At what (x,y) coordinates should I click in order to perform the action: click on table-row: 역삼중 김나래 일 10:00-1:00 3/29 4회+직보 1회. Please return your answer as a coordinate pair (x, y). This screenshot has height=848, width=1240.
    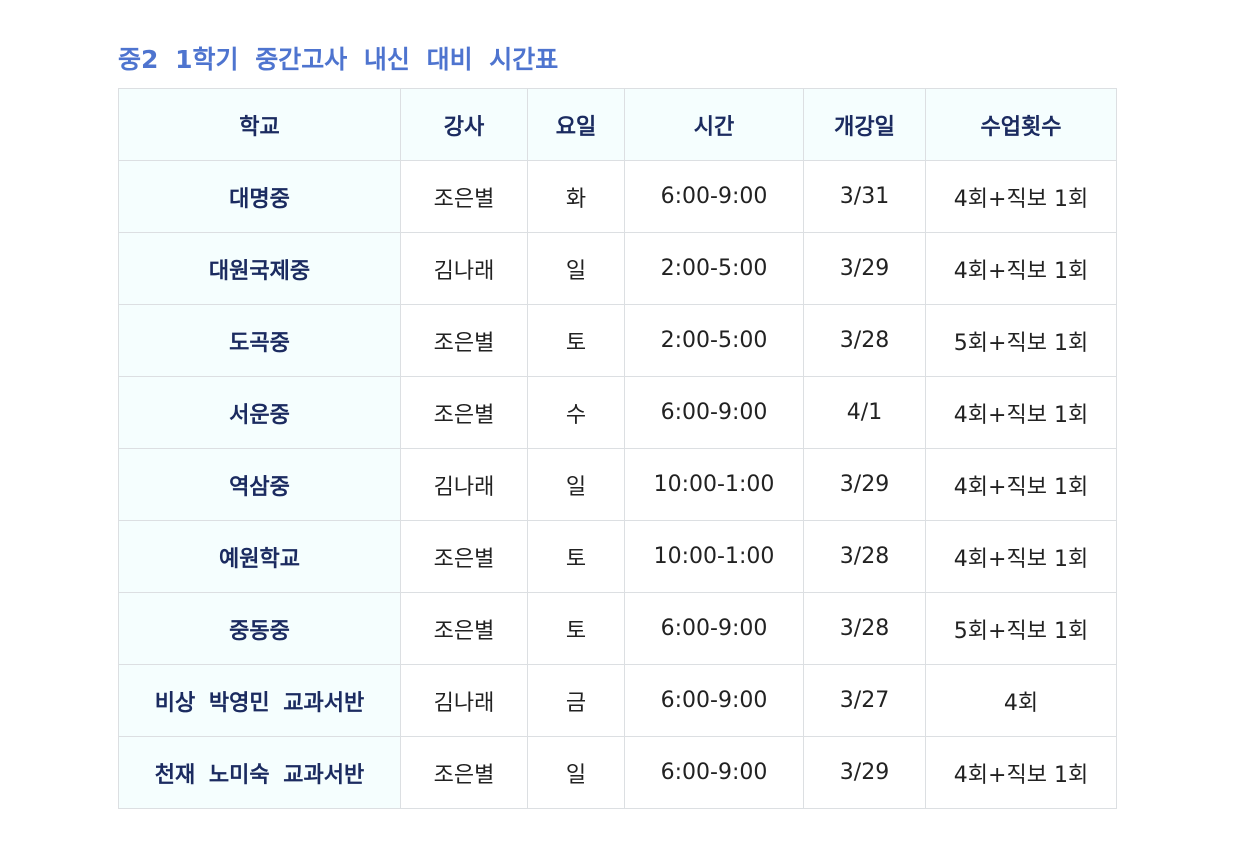
    Looking at the image, I should click on (617, 484).